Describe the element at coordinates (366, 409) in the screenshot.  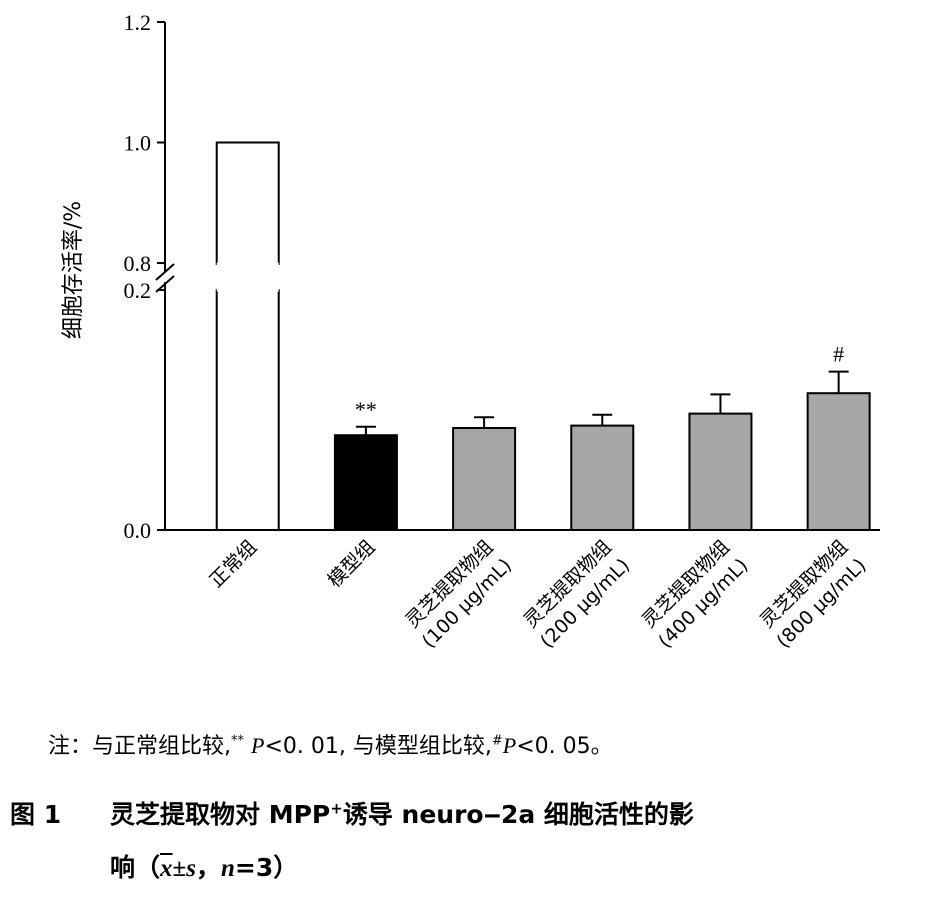
I see `significance-mark: **` at that location.